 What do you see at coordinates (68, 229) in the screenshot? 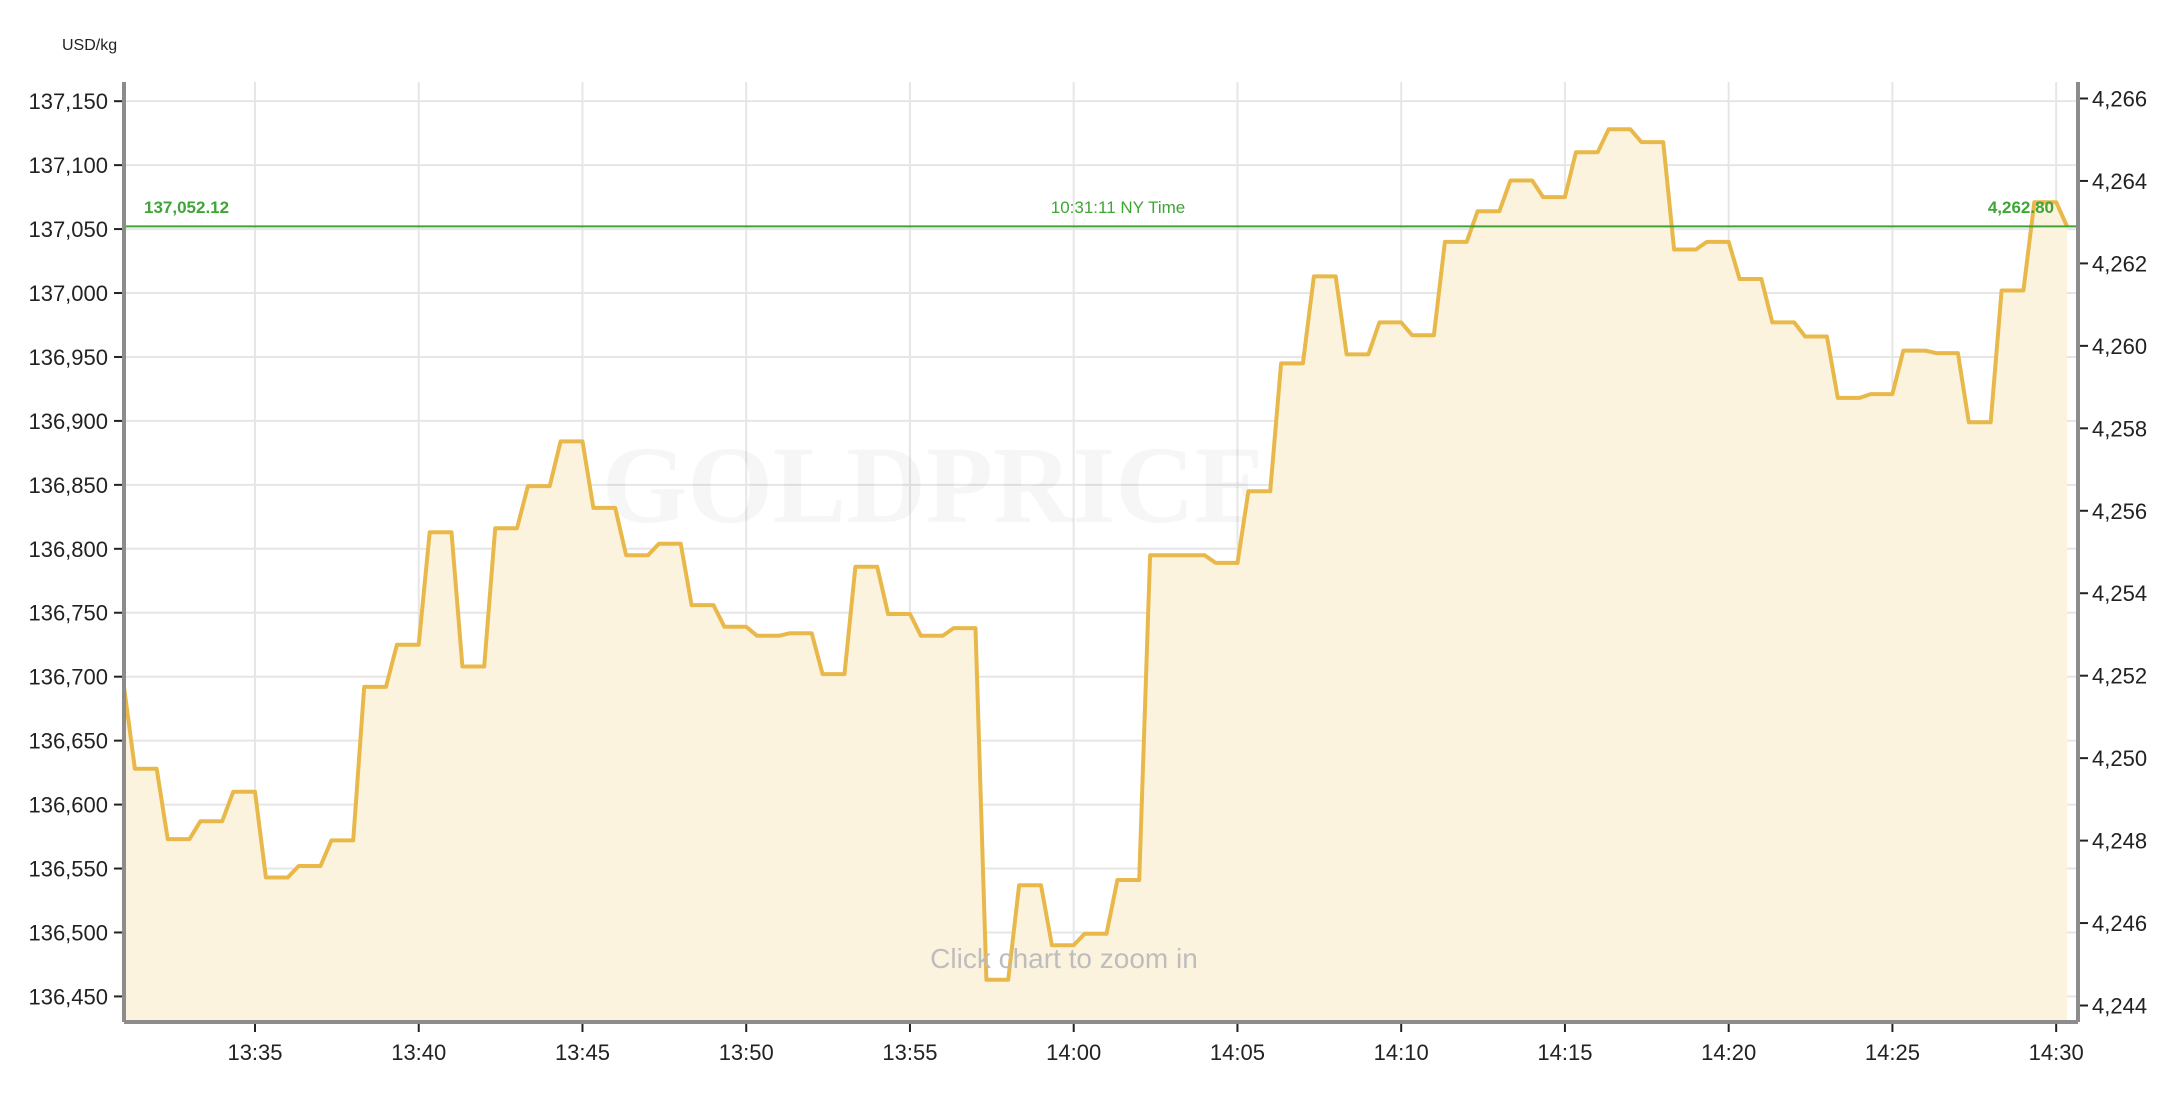
I see `y-tick-label: 137,050` at bounding box center [68, 229].